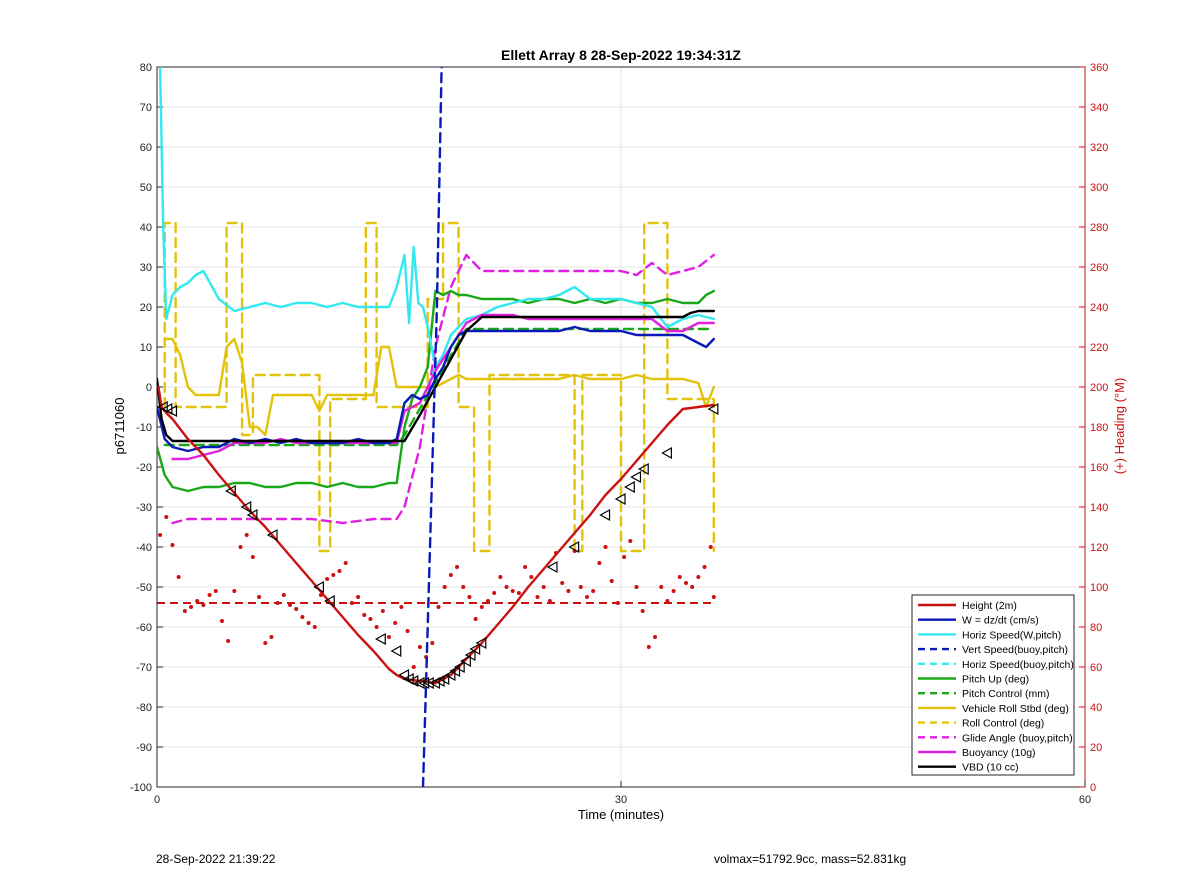 The height and width of the screenshot is (885, 1200). What do you see at coordinates (119, 426) in the screenshot?
I see `y-axis-label-left: p6711060` at bounding box center [119, 426].